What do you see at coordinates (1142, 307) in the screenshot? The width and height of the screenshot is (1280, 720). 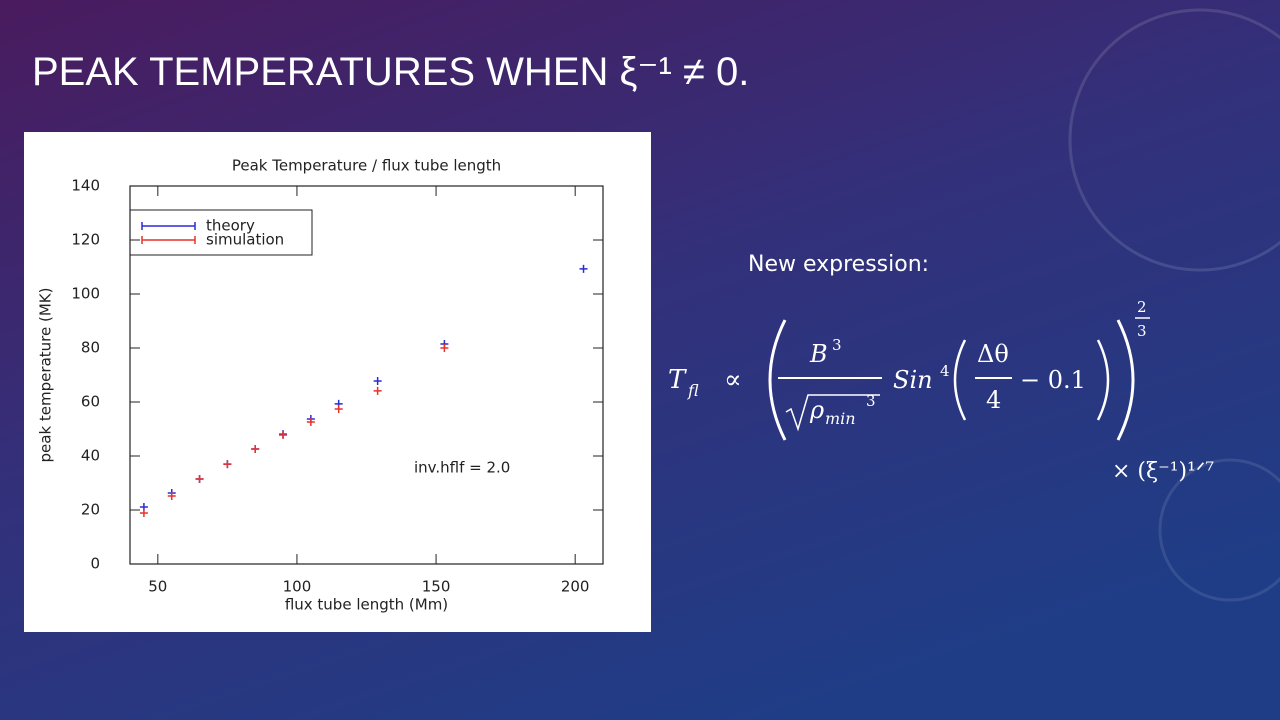 I see `formula-part: 2` at bounding box center [1142, 307].